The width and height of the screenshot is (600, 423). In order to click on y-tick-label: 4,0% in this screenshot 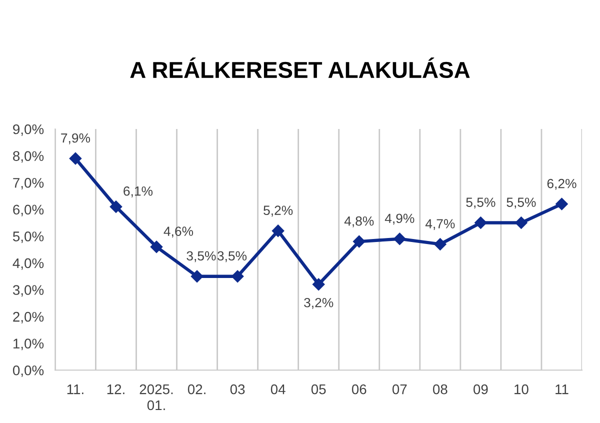, I will do `click(28, 264)`.